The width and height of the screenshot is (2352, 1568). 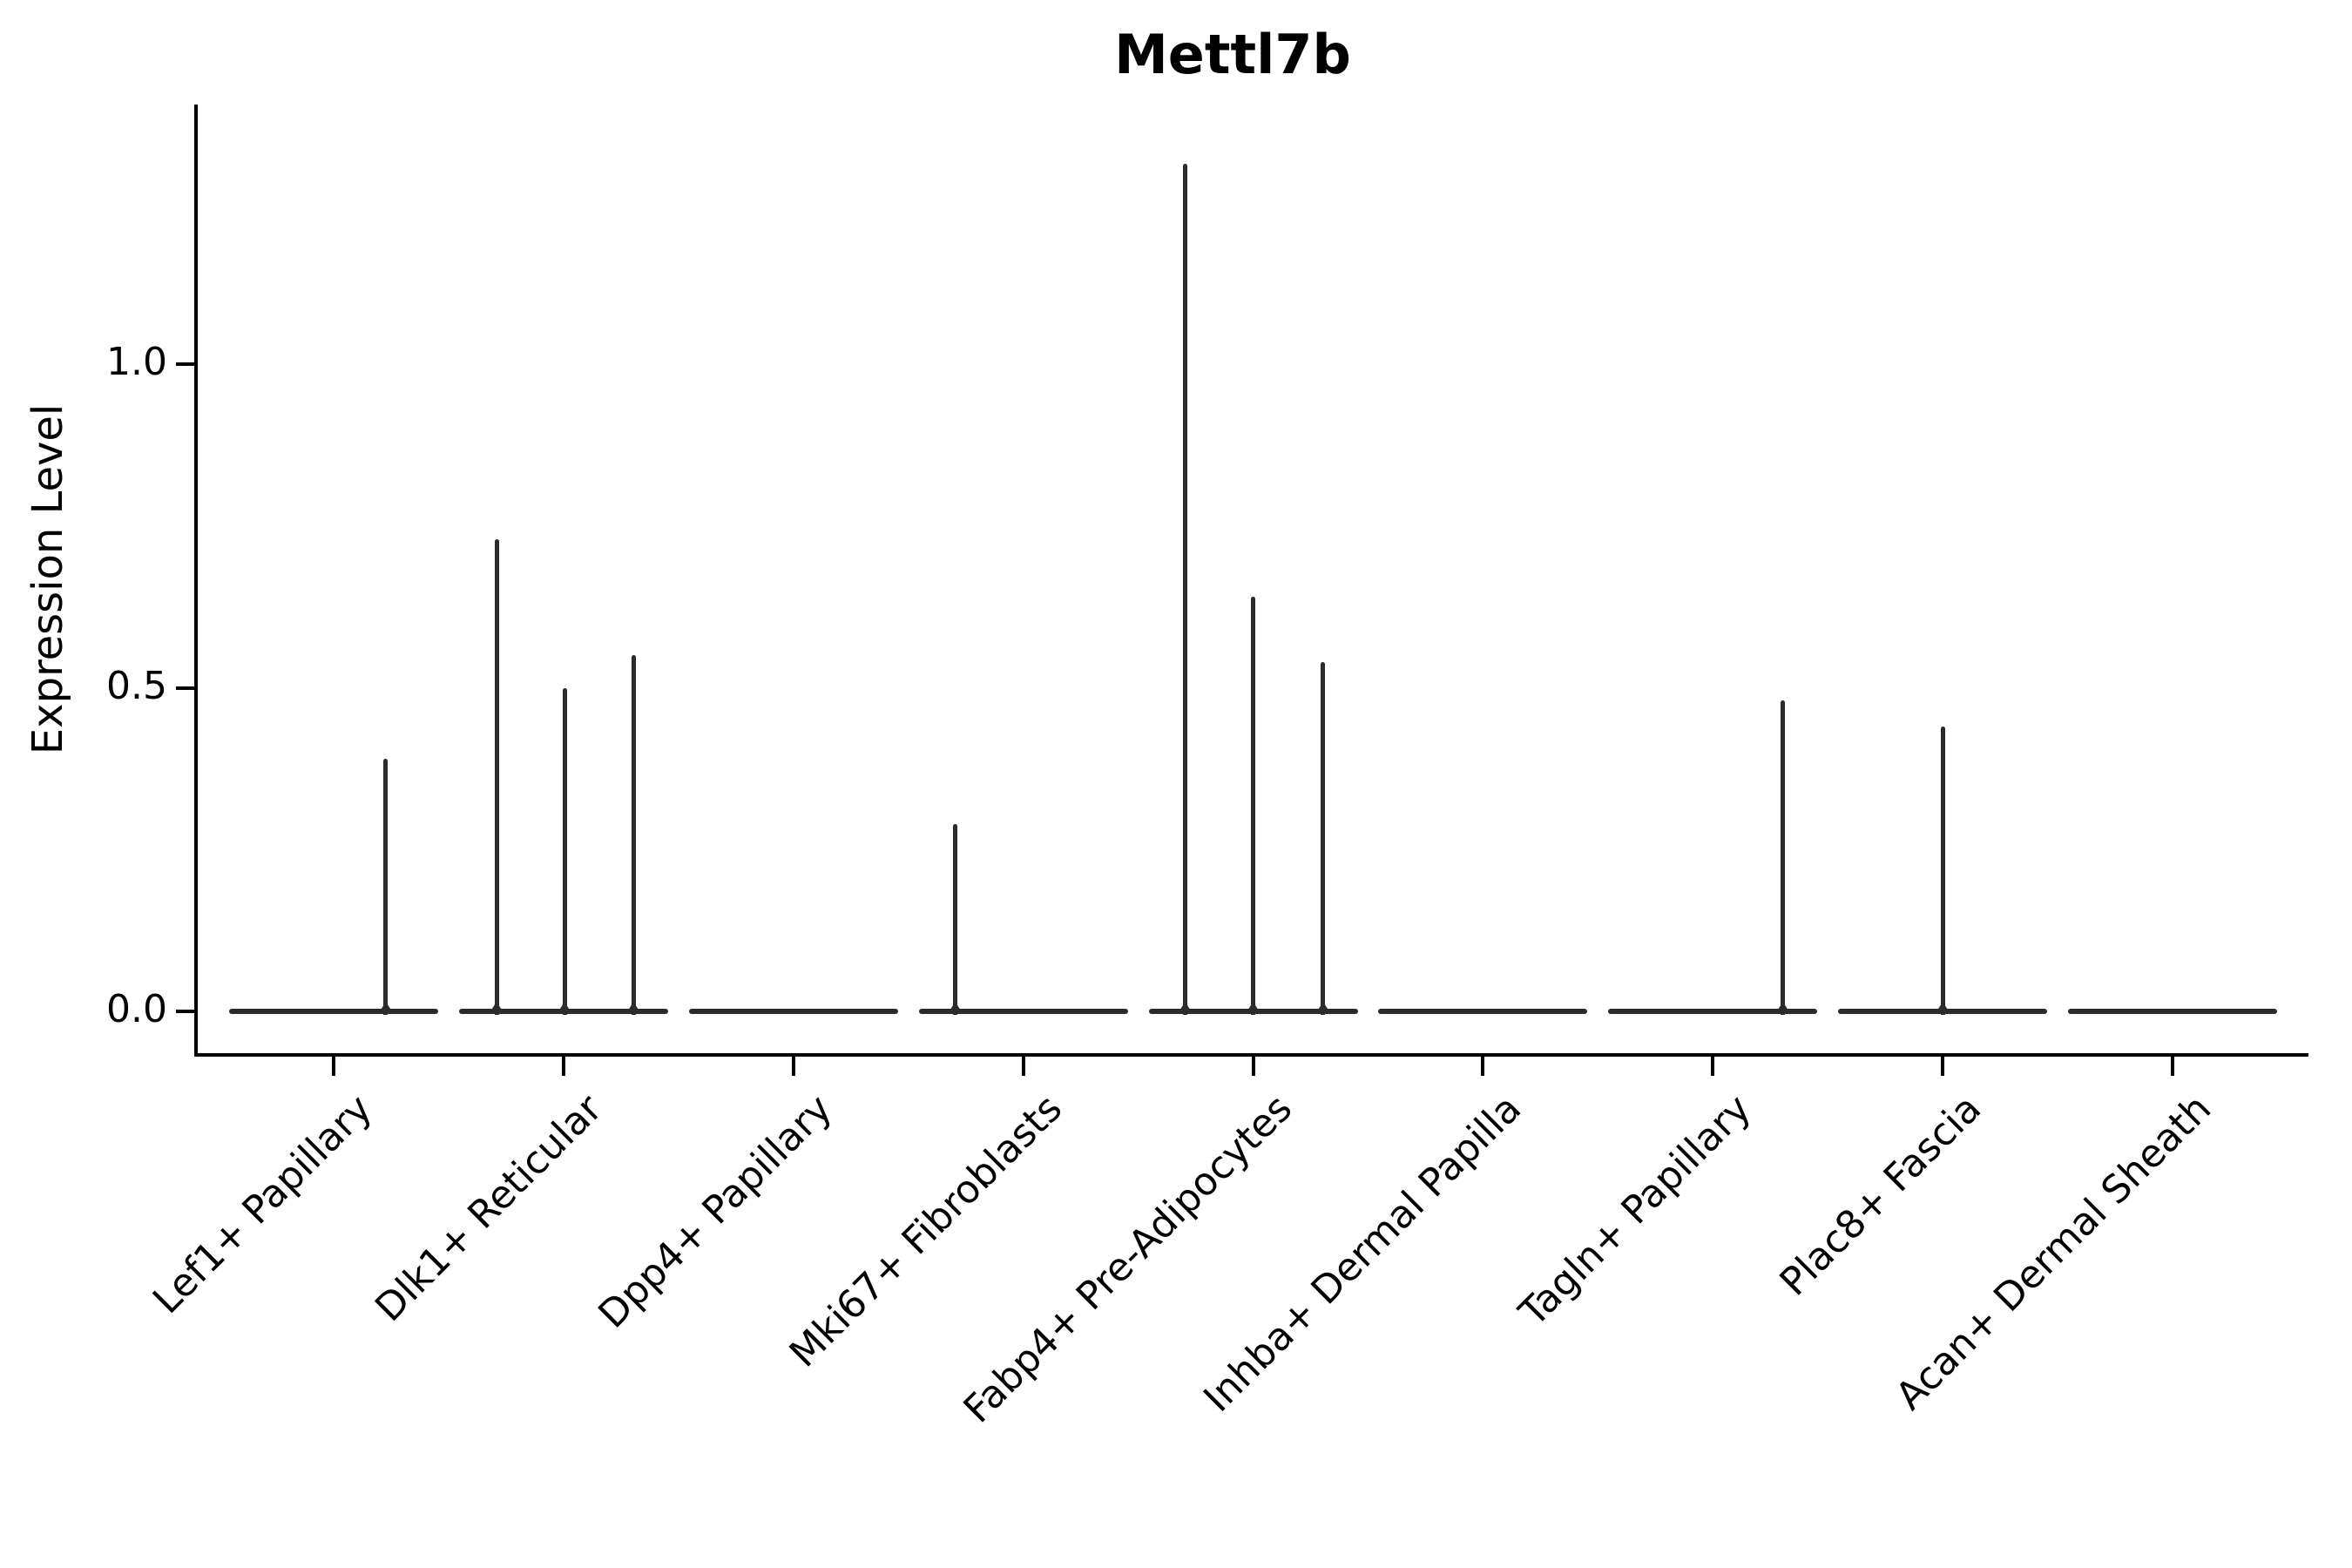 What do you see at coordinates (136, 362) in the screenshot?
I see `y-axis-tick-label: 1.0` at bounding box center [136, 362].